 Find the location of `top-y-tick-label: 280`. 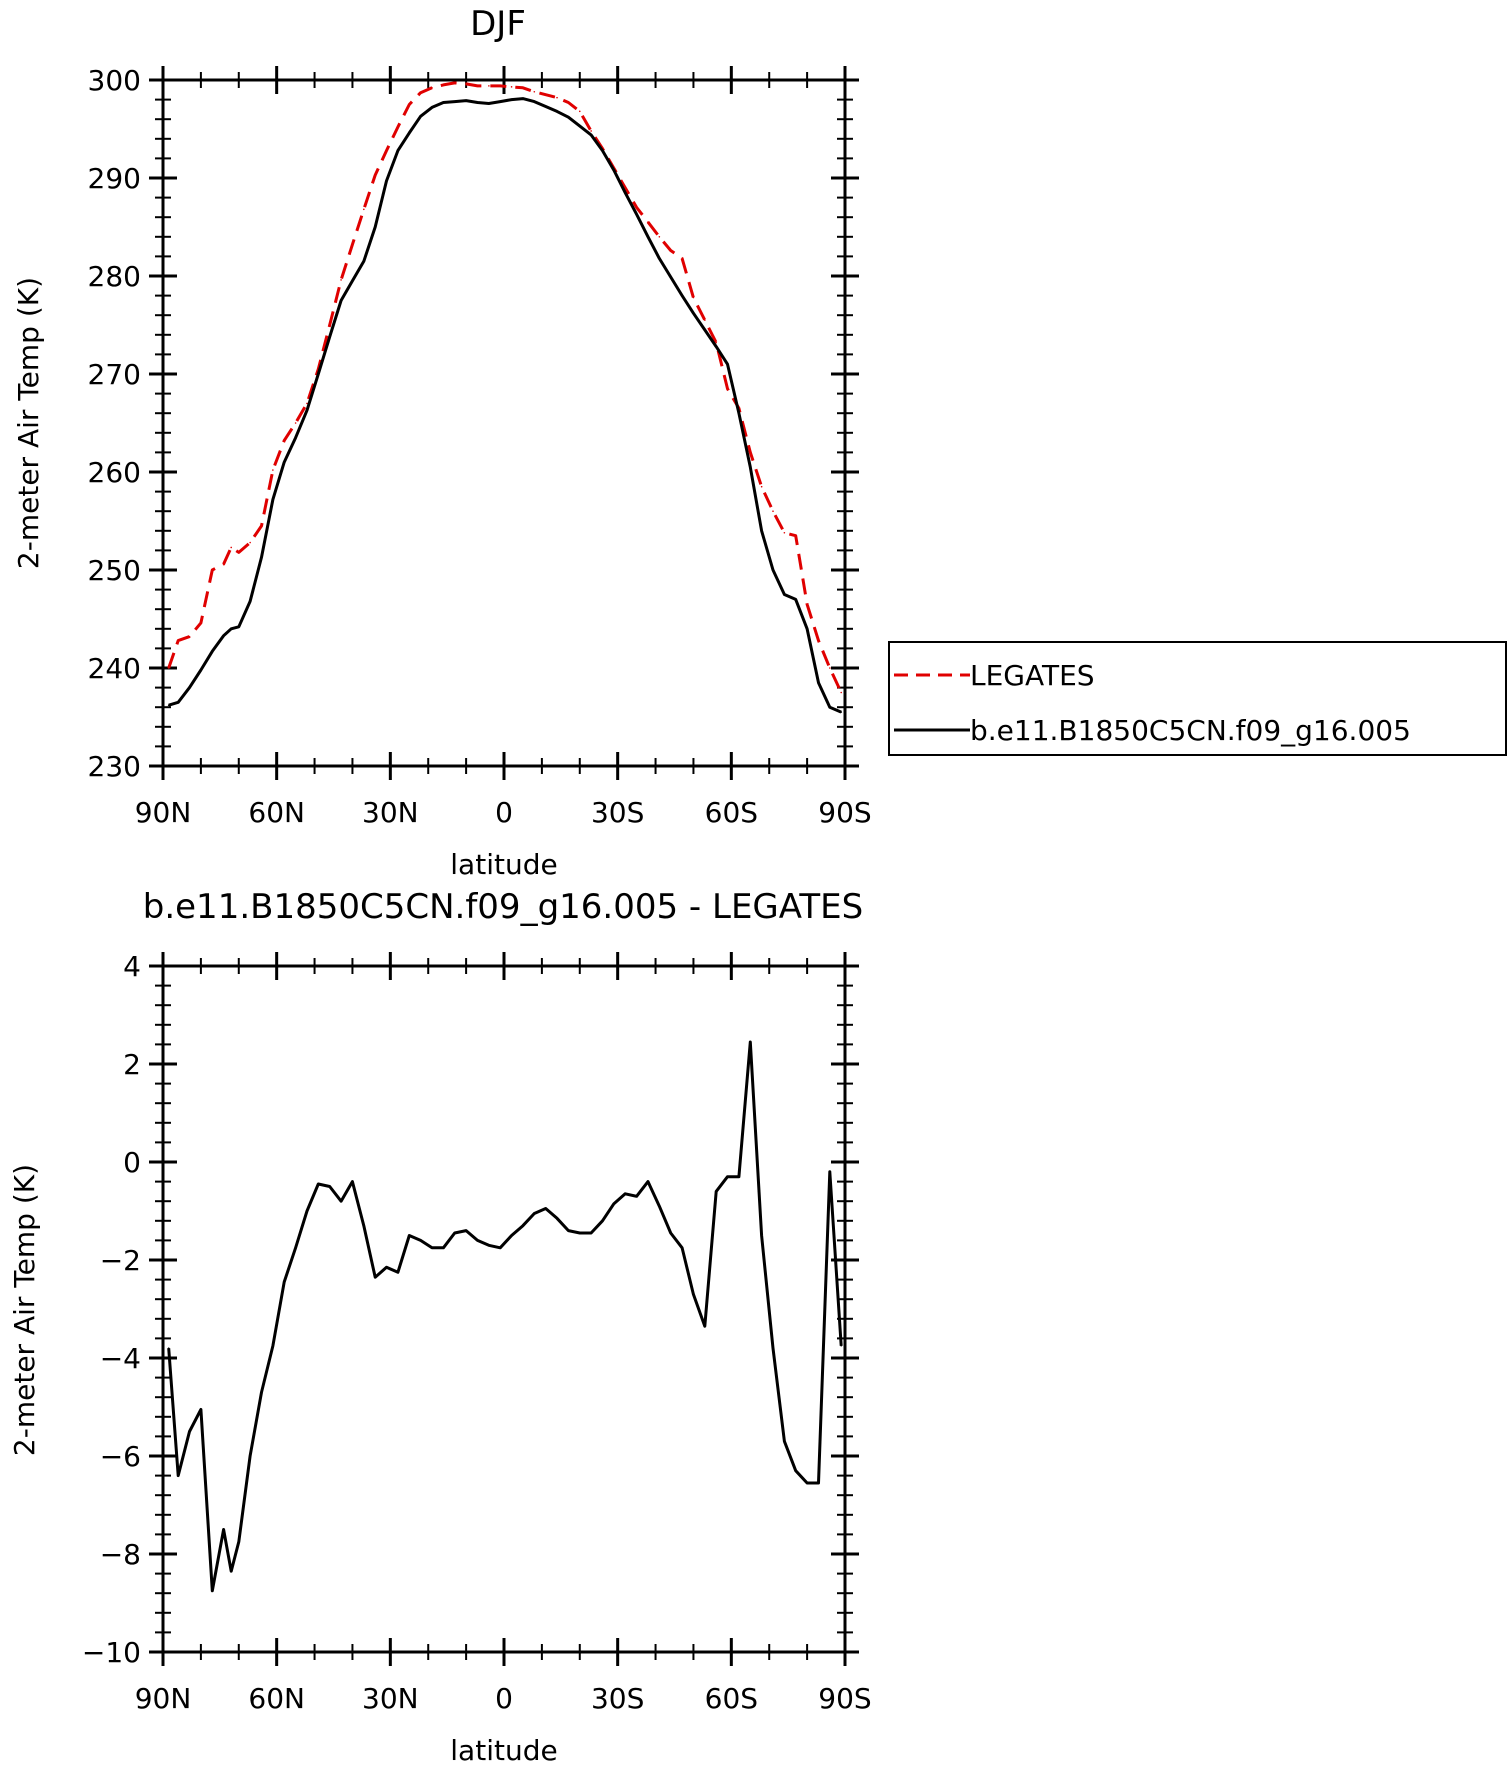

top-y-tick-label: 280 is located at coordinates (114, 276).